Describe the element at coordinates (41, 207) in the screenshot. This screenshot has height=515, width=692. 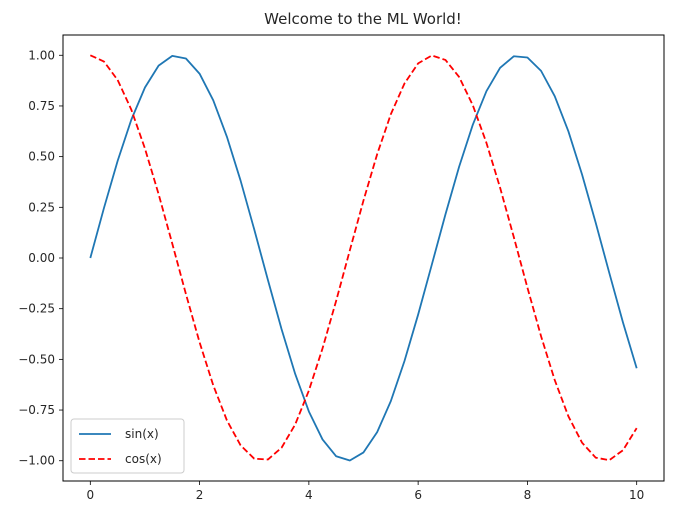
I see `y-tick-label: 0.25` at that location.